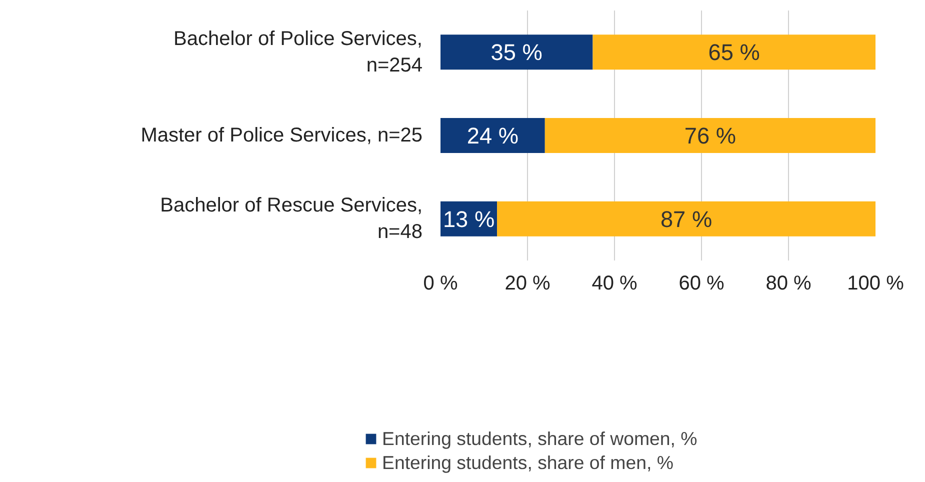 This screenshot has width=925, height=482. What do you see at coordinates (875, 283) in the screenshot?
I see `x-tick-label: 100 %` at bounding box center [875, 283].